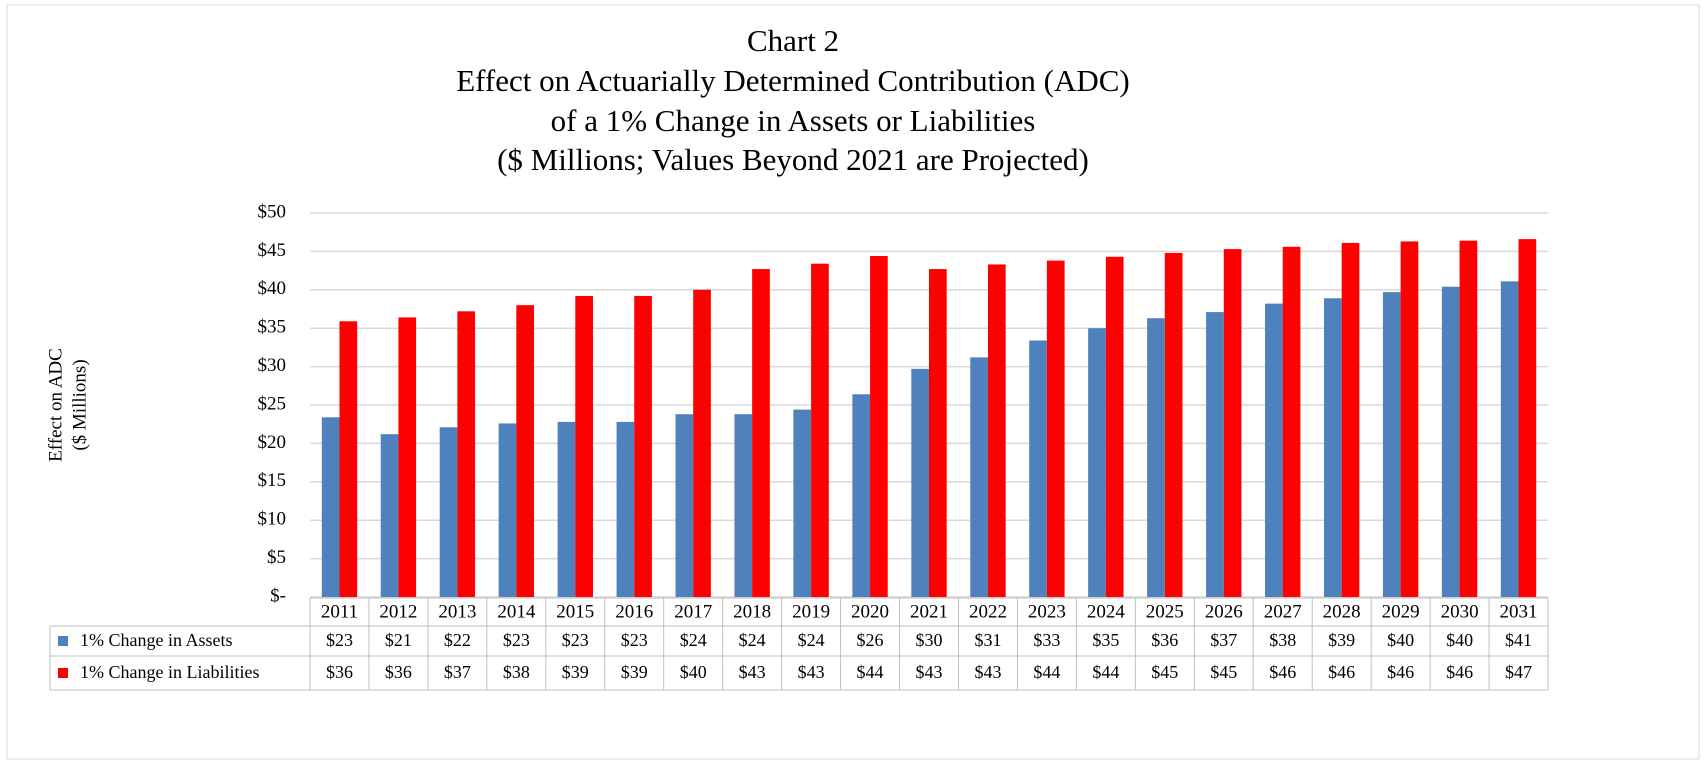 The image size is (1707, 764). Describe the element at coordinates (272, 288) in the screenshot. I see `y-tick-label: $40` at that location.